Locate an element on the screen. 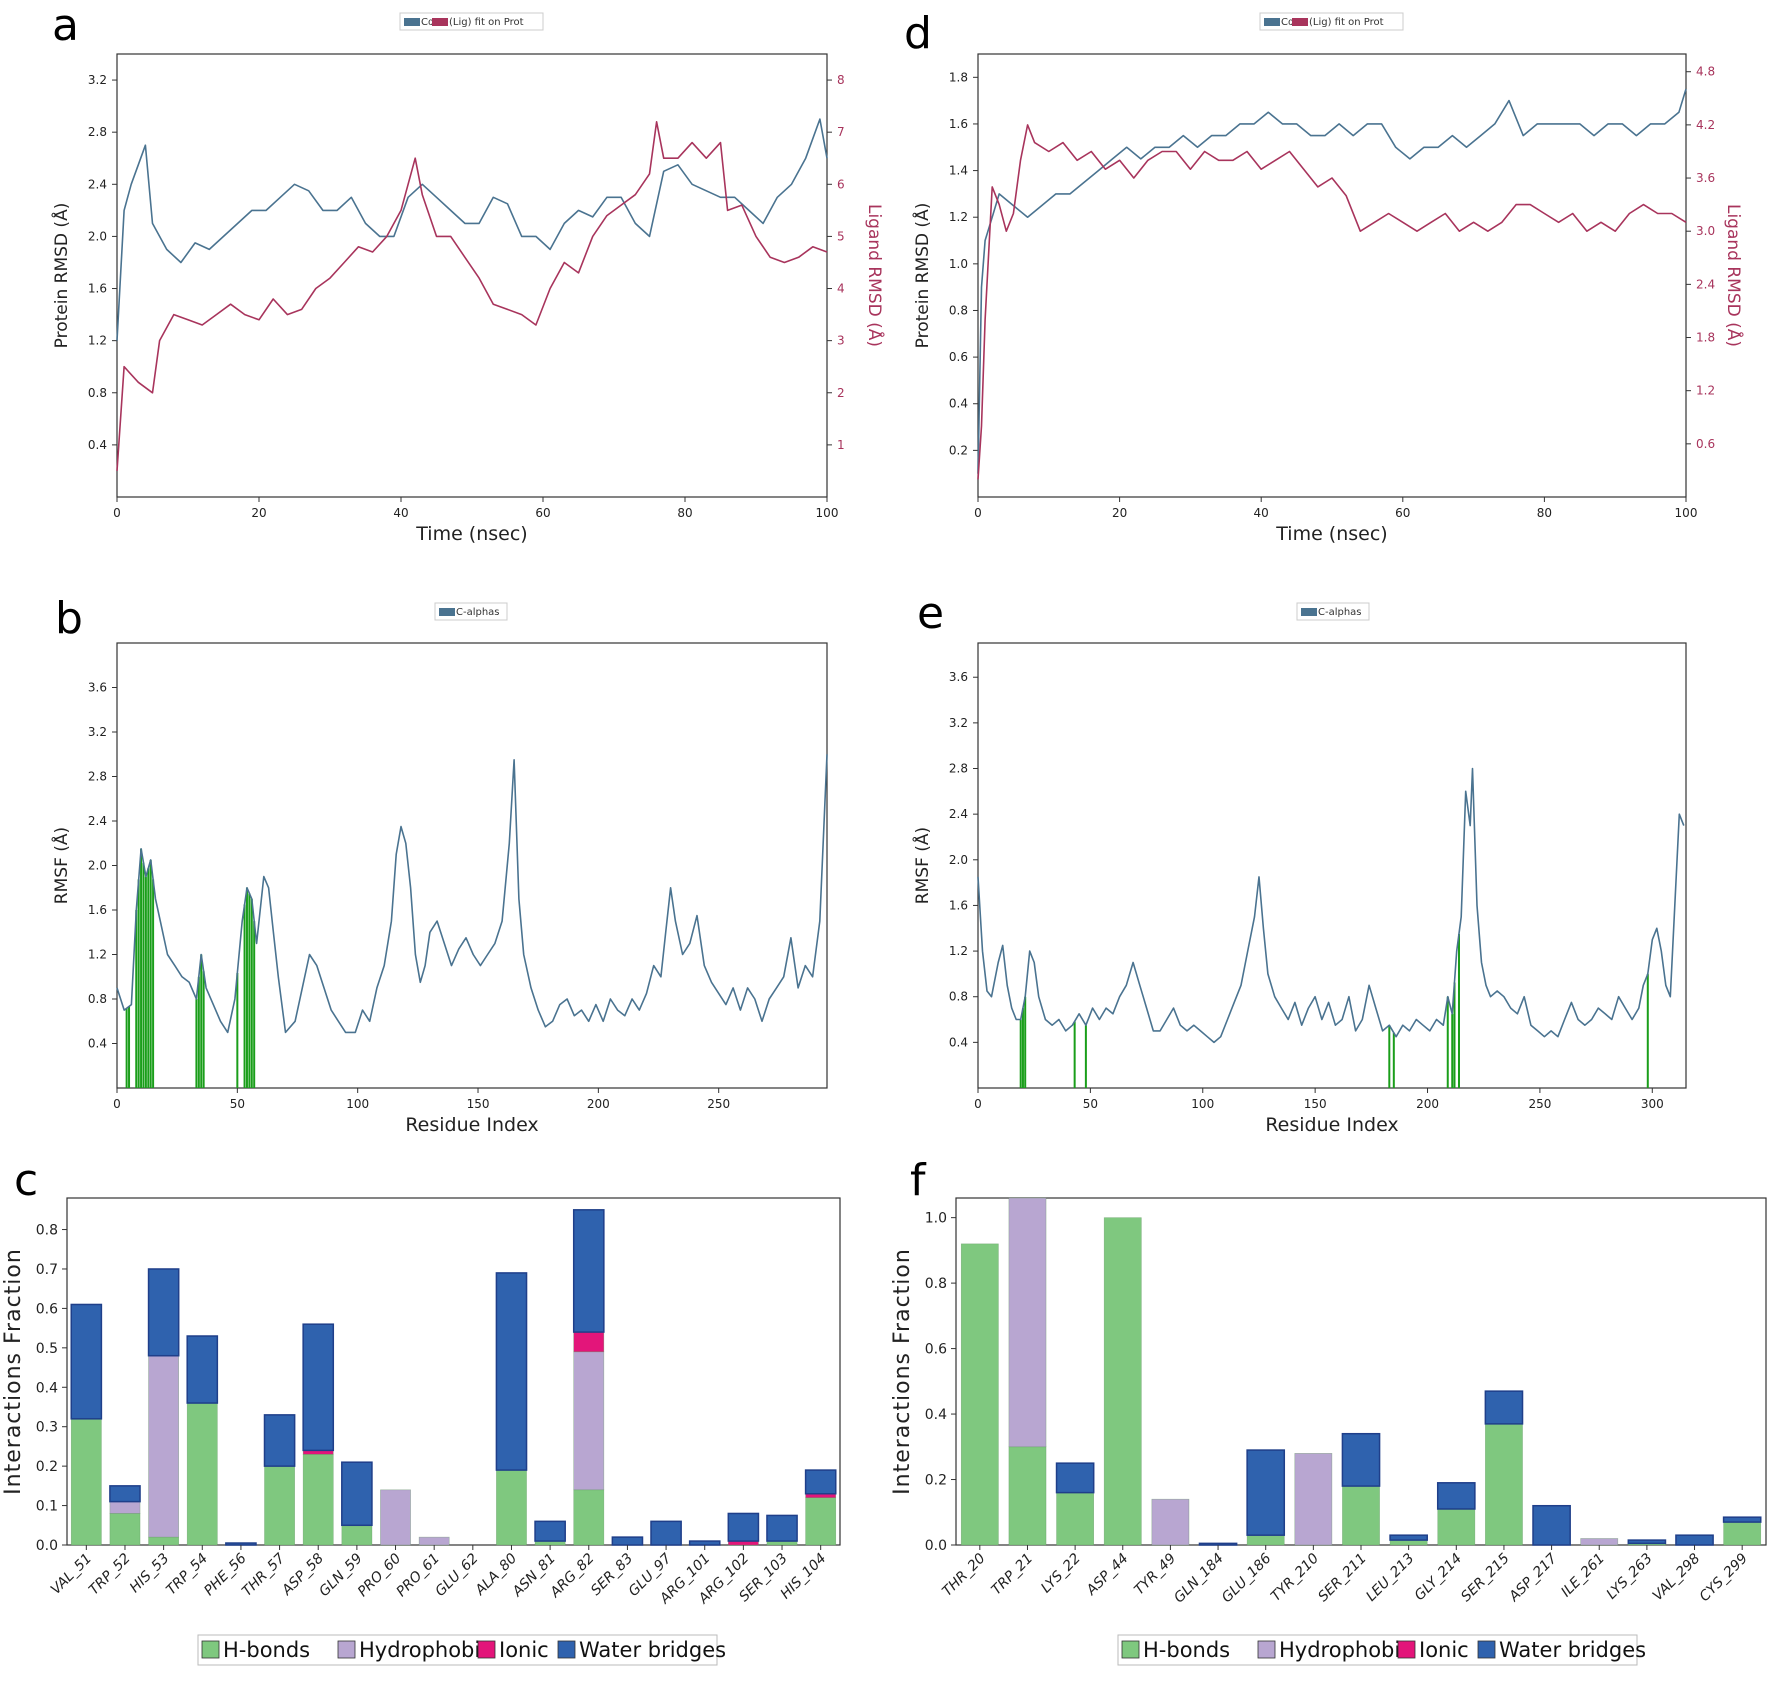  legend-label-protein-a: Cα is located at coordinates (428, 22).